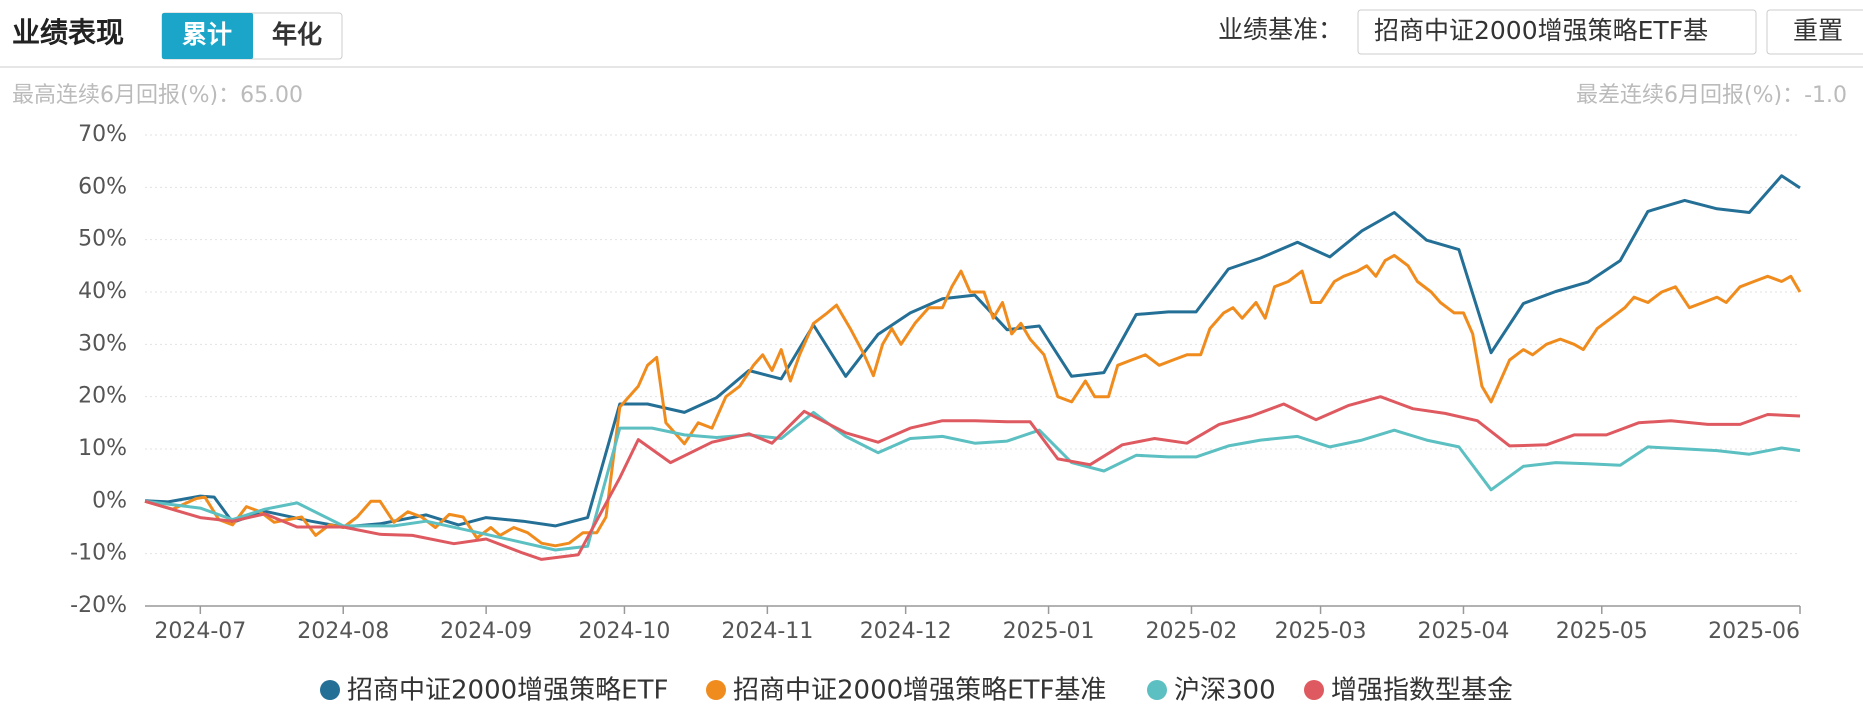 The width and height of the screenshot is (1863, 717). I want to click on benchmark-label: 业绩基准：, so click(1280, 29).